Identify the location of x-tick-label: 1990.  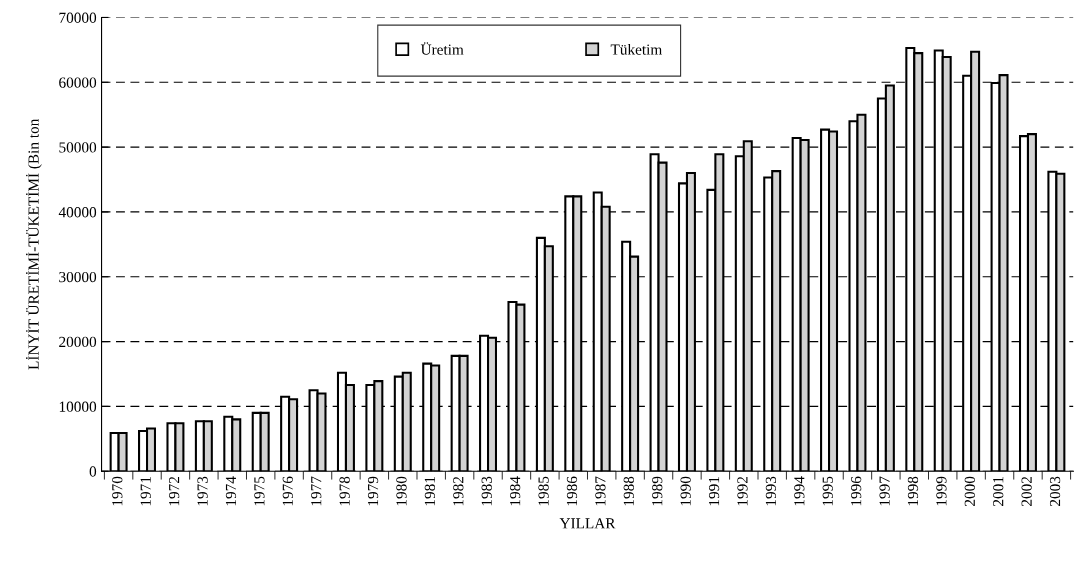
(685, 491).